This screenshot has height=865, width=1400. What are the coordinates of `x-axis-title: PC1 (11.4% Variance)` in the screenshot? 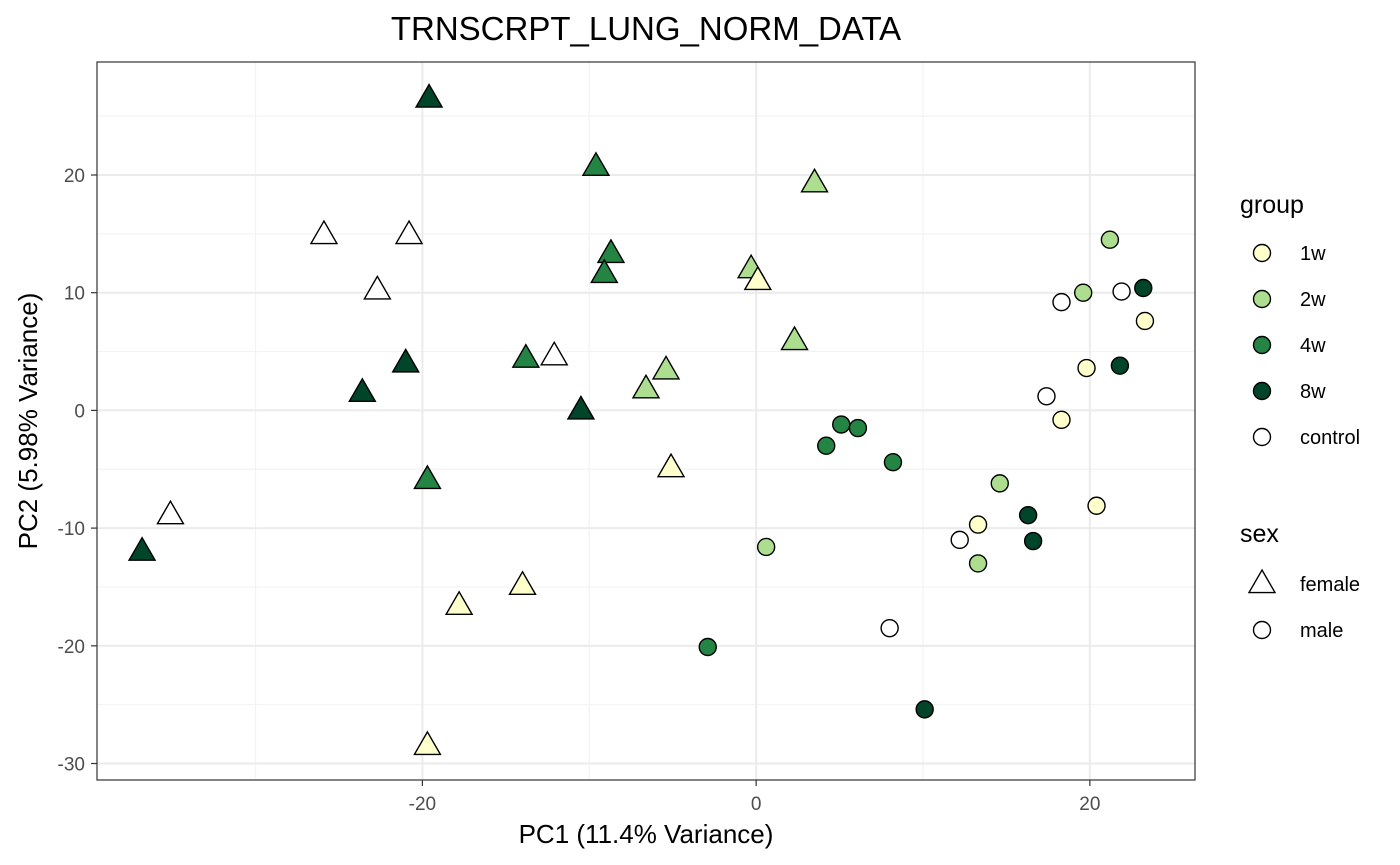 It's located at (646, 834).